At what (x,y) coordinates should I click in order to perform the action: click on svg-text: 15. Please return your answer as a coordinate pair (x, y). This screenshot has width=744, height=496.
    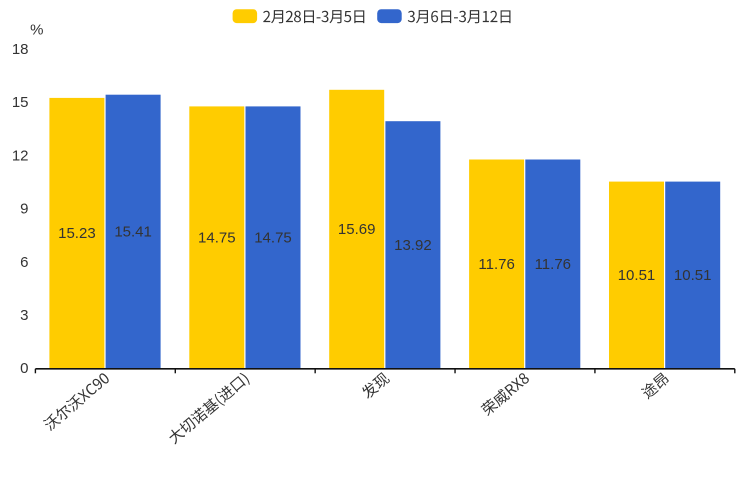
    Looking at the image, I should click on (20, 102).